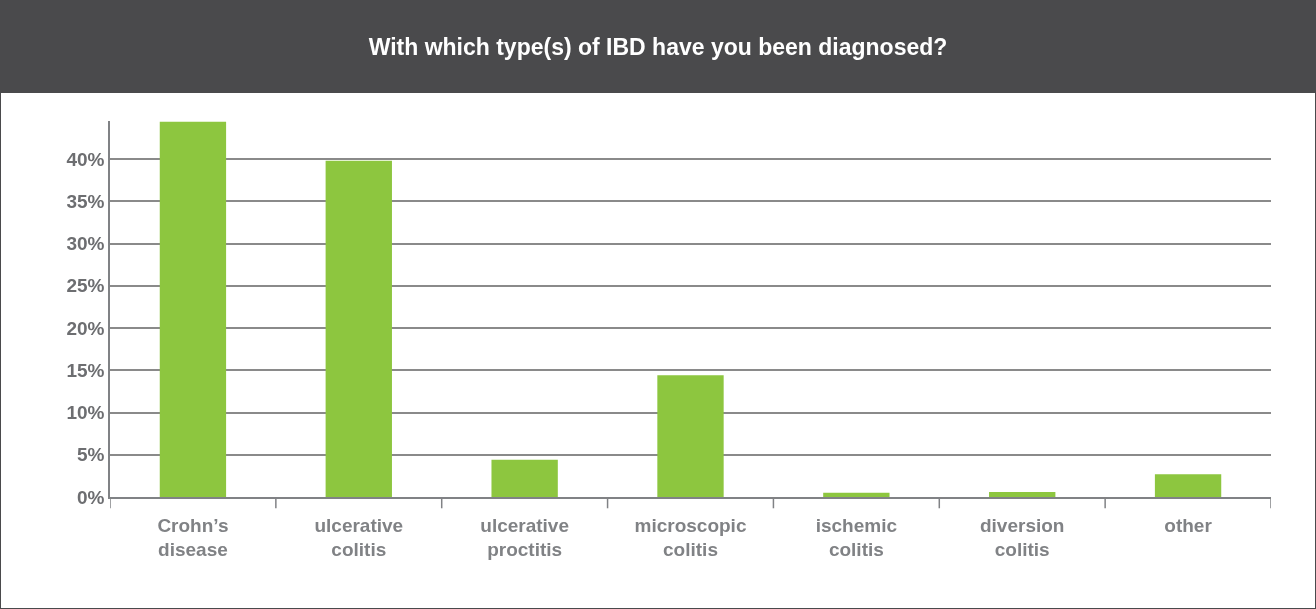 This screenshot has height=609, width=1316. What do you see at coordinates (1022, 537) in the screenshot?
I see `x-tick-label: diversion colitis` at bounding box center [1022, 537].